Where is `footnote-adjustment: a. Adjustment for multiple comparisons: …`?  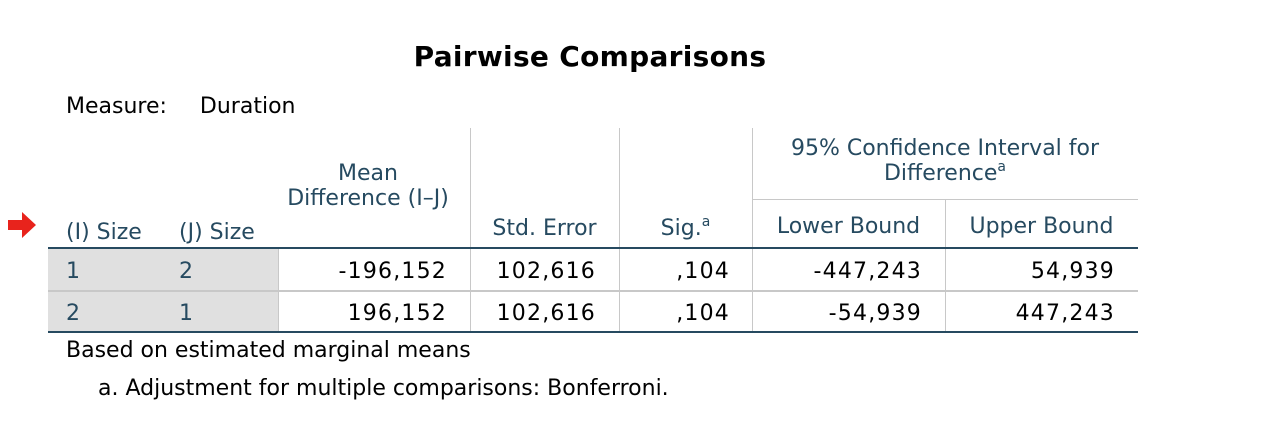 footnote-adjustment: a. Adjustment for multiple comparisons: … is located at coordinates (383, 388).